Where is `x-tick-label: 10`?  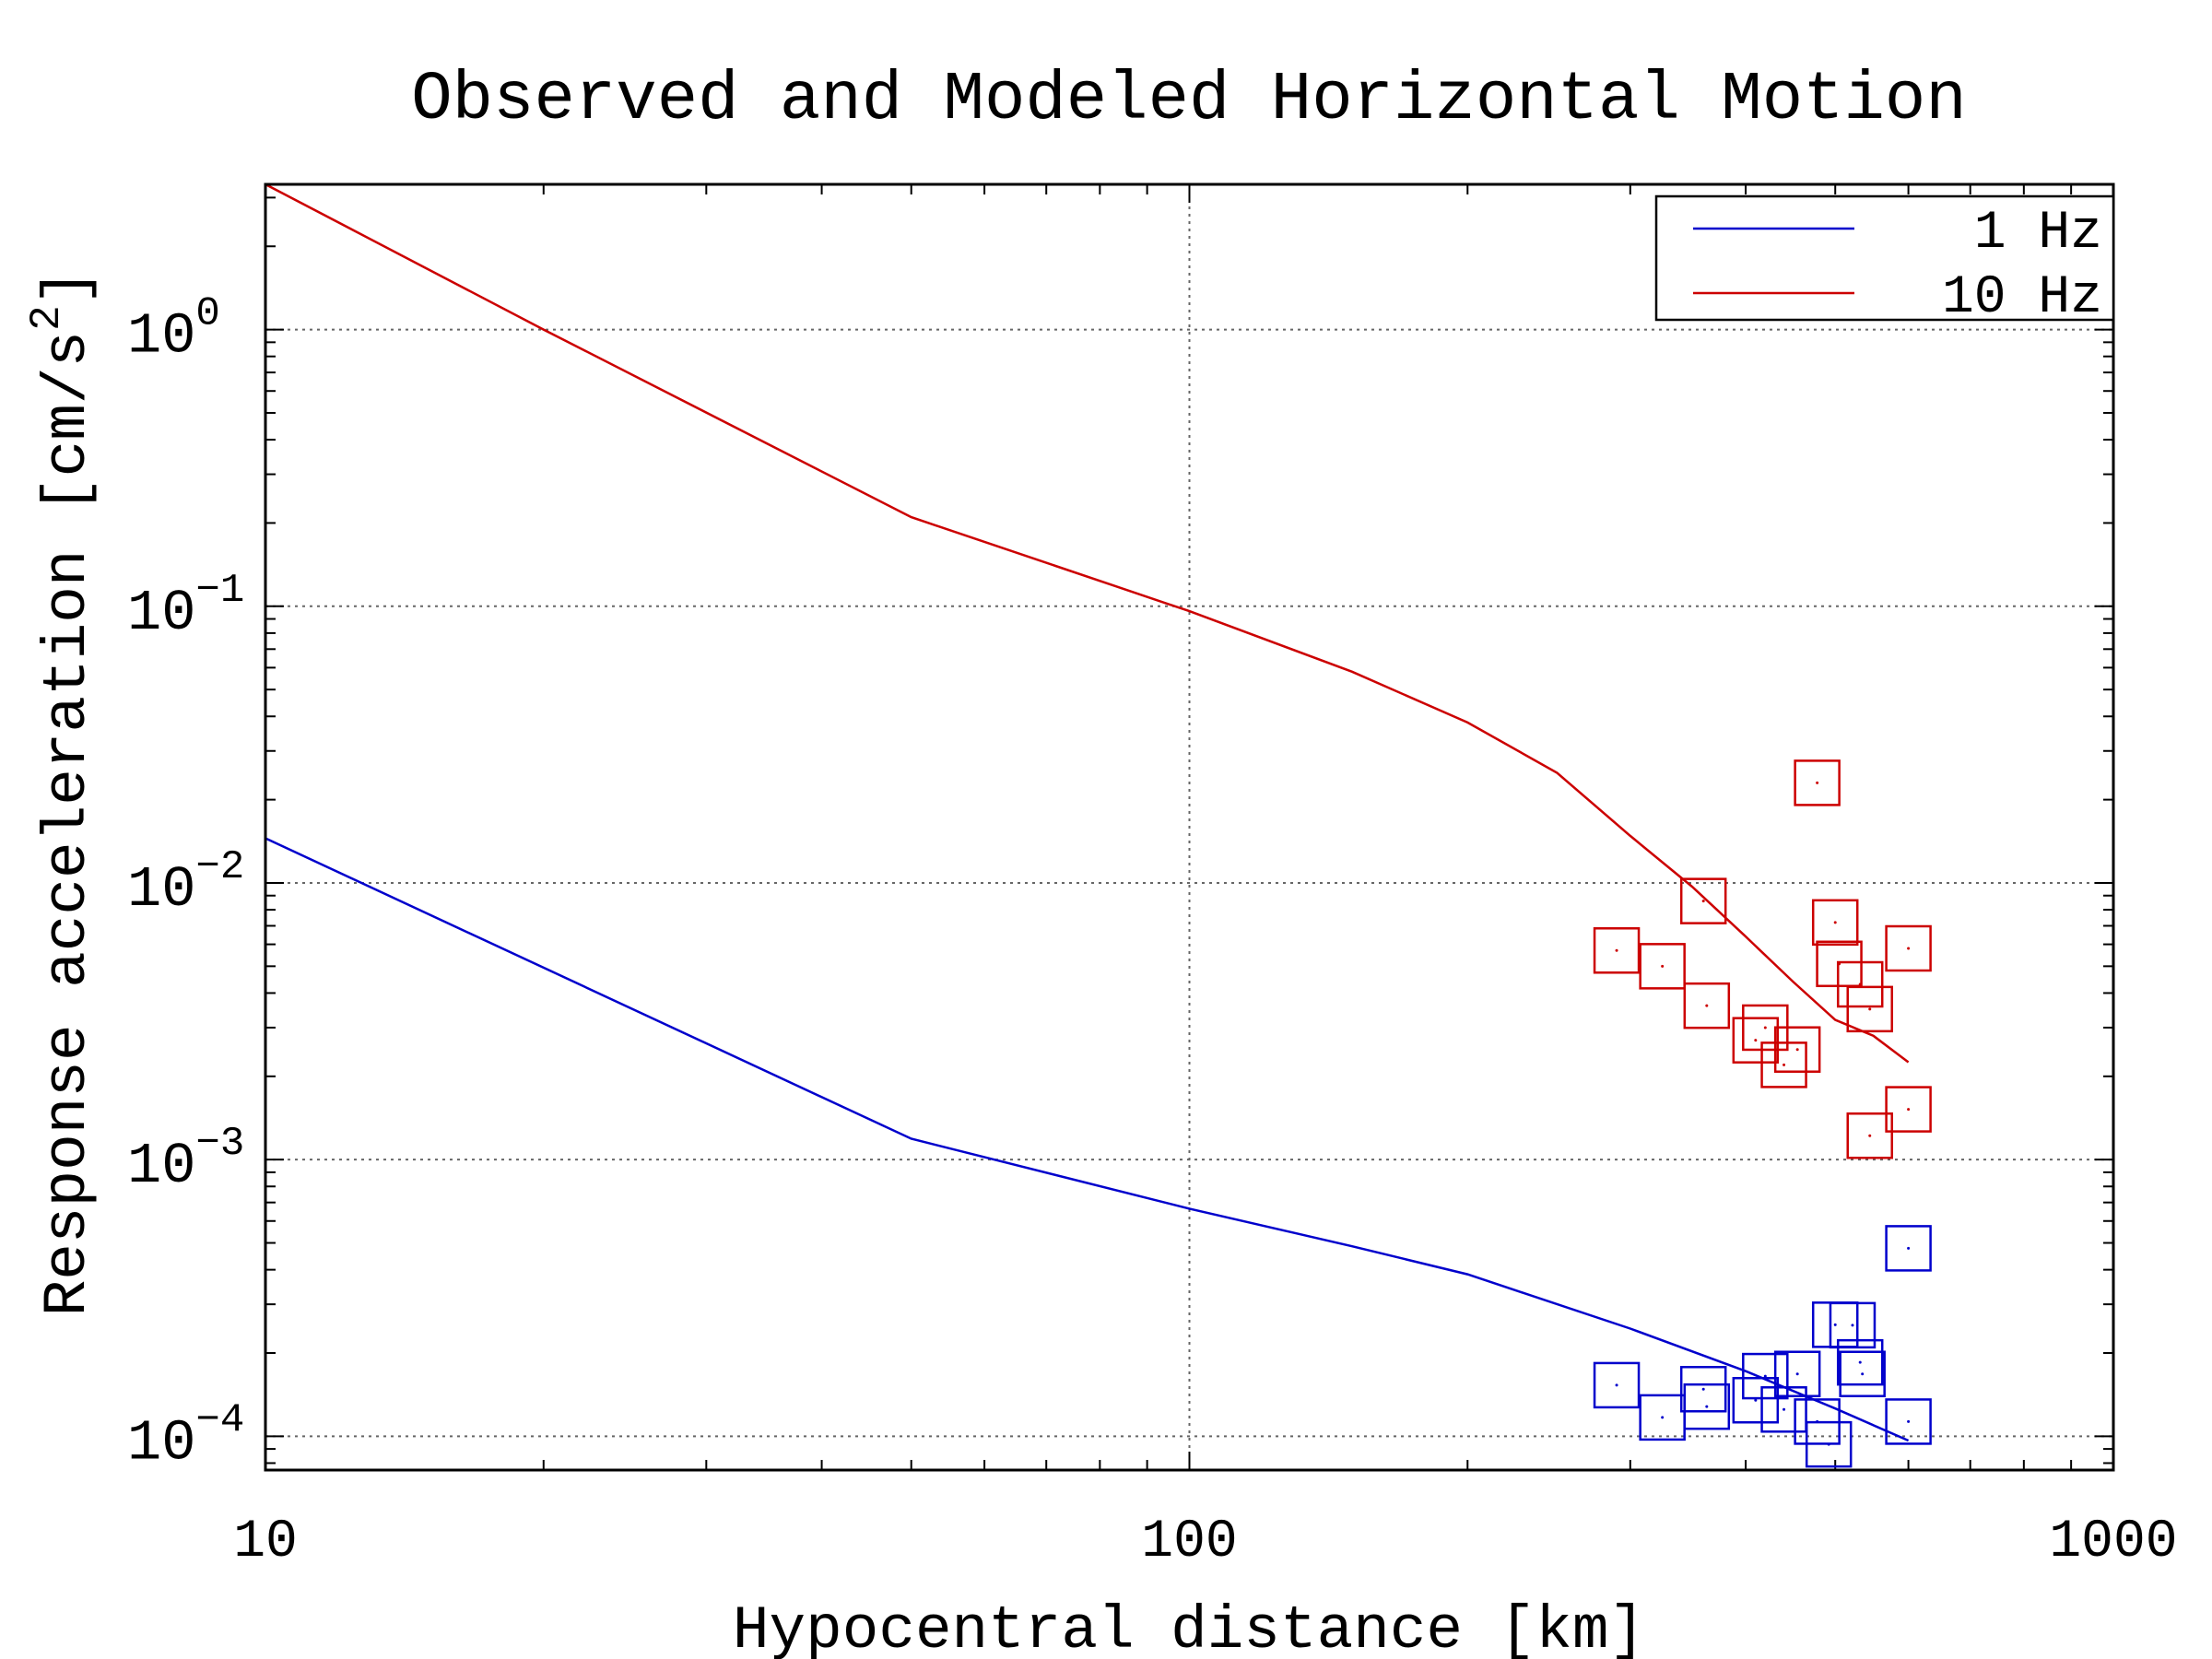
x-tick-label: 10 is located at coordinates (265, 1542).